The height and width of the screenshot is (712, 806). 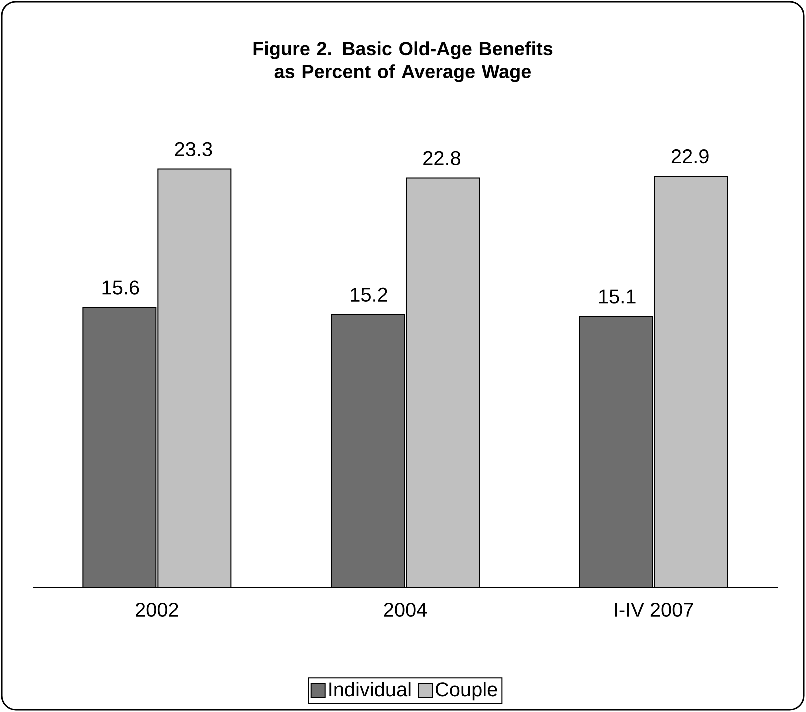 I want to click on x-tick-label: 2004, so click(x=406, y=610).